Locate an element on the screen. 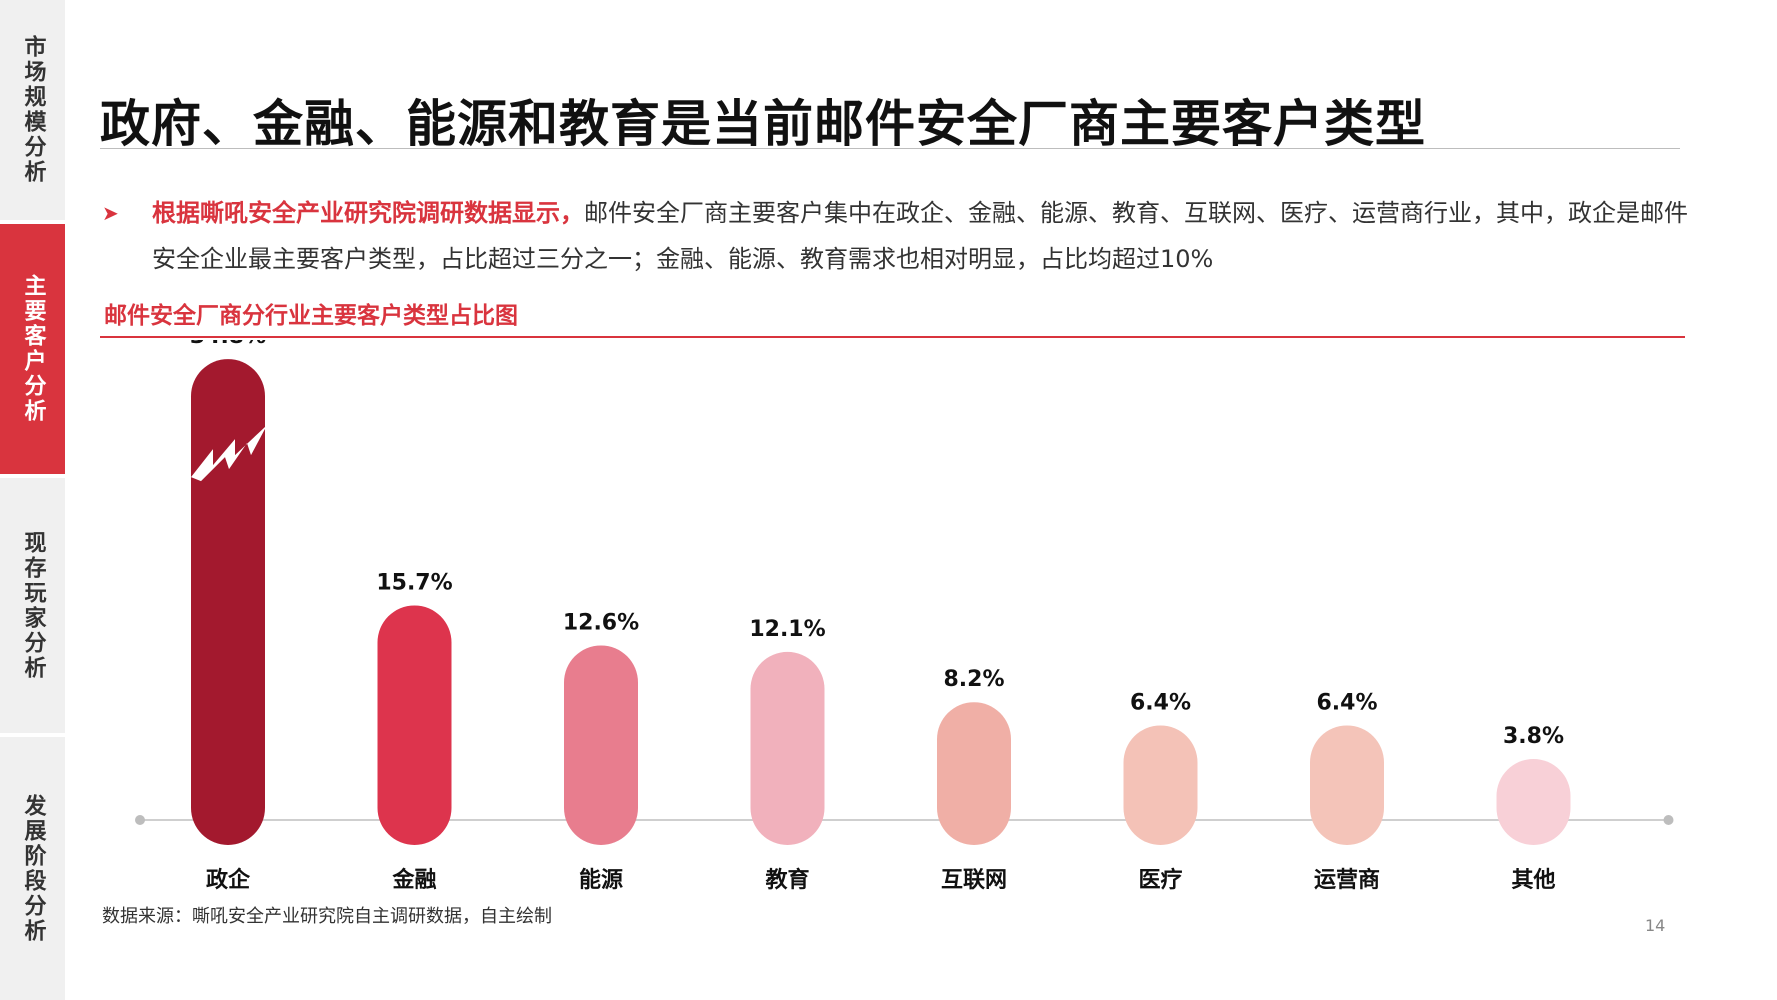  sidebar-item-label: 市场规模分析 is located at coordinates (33, 110).